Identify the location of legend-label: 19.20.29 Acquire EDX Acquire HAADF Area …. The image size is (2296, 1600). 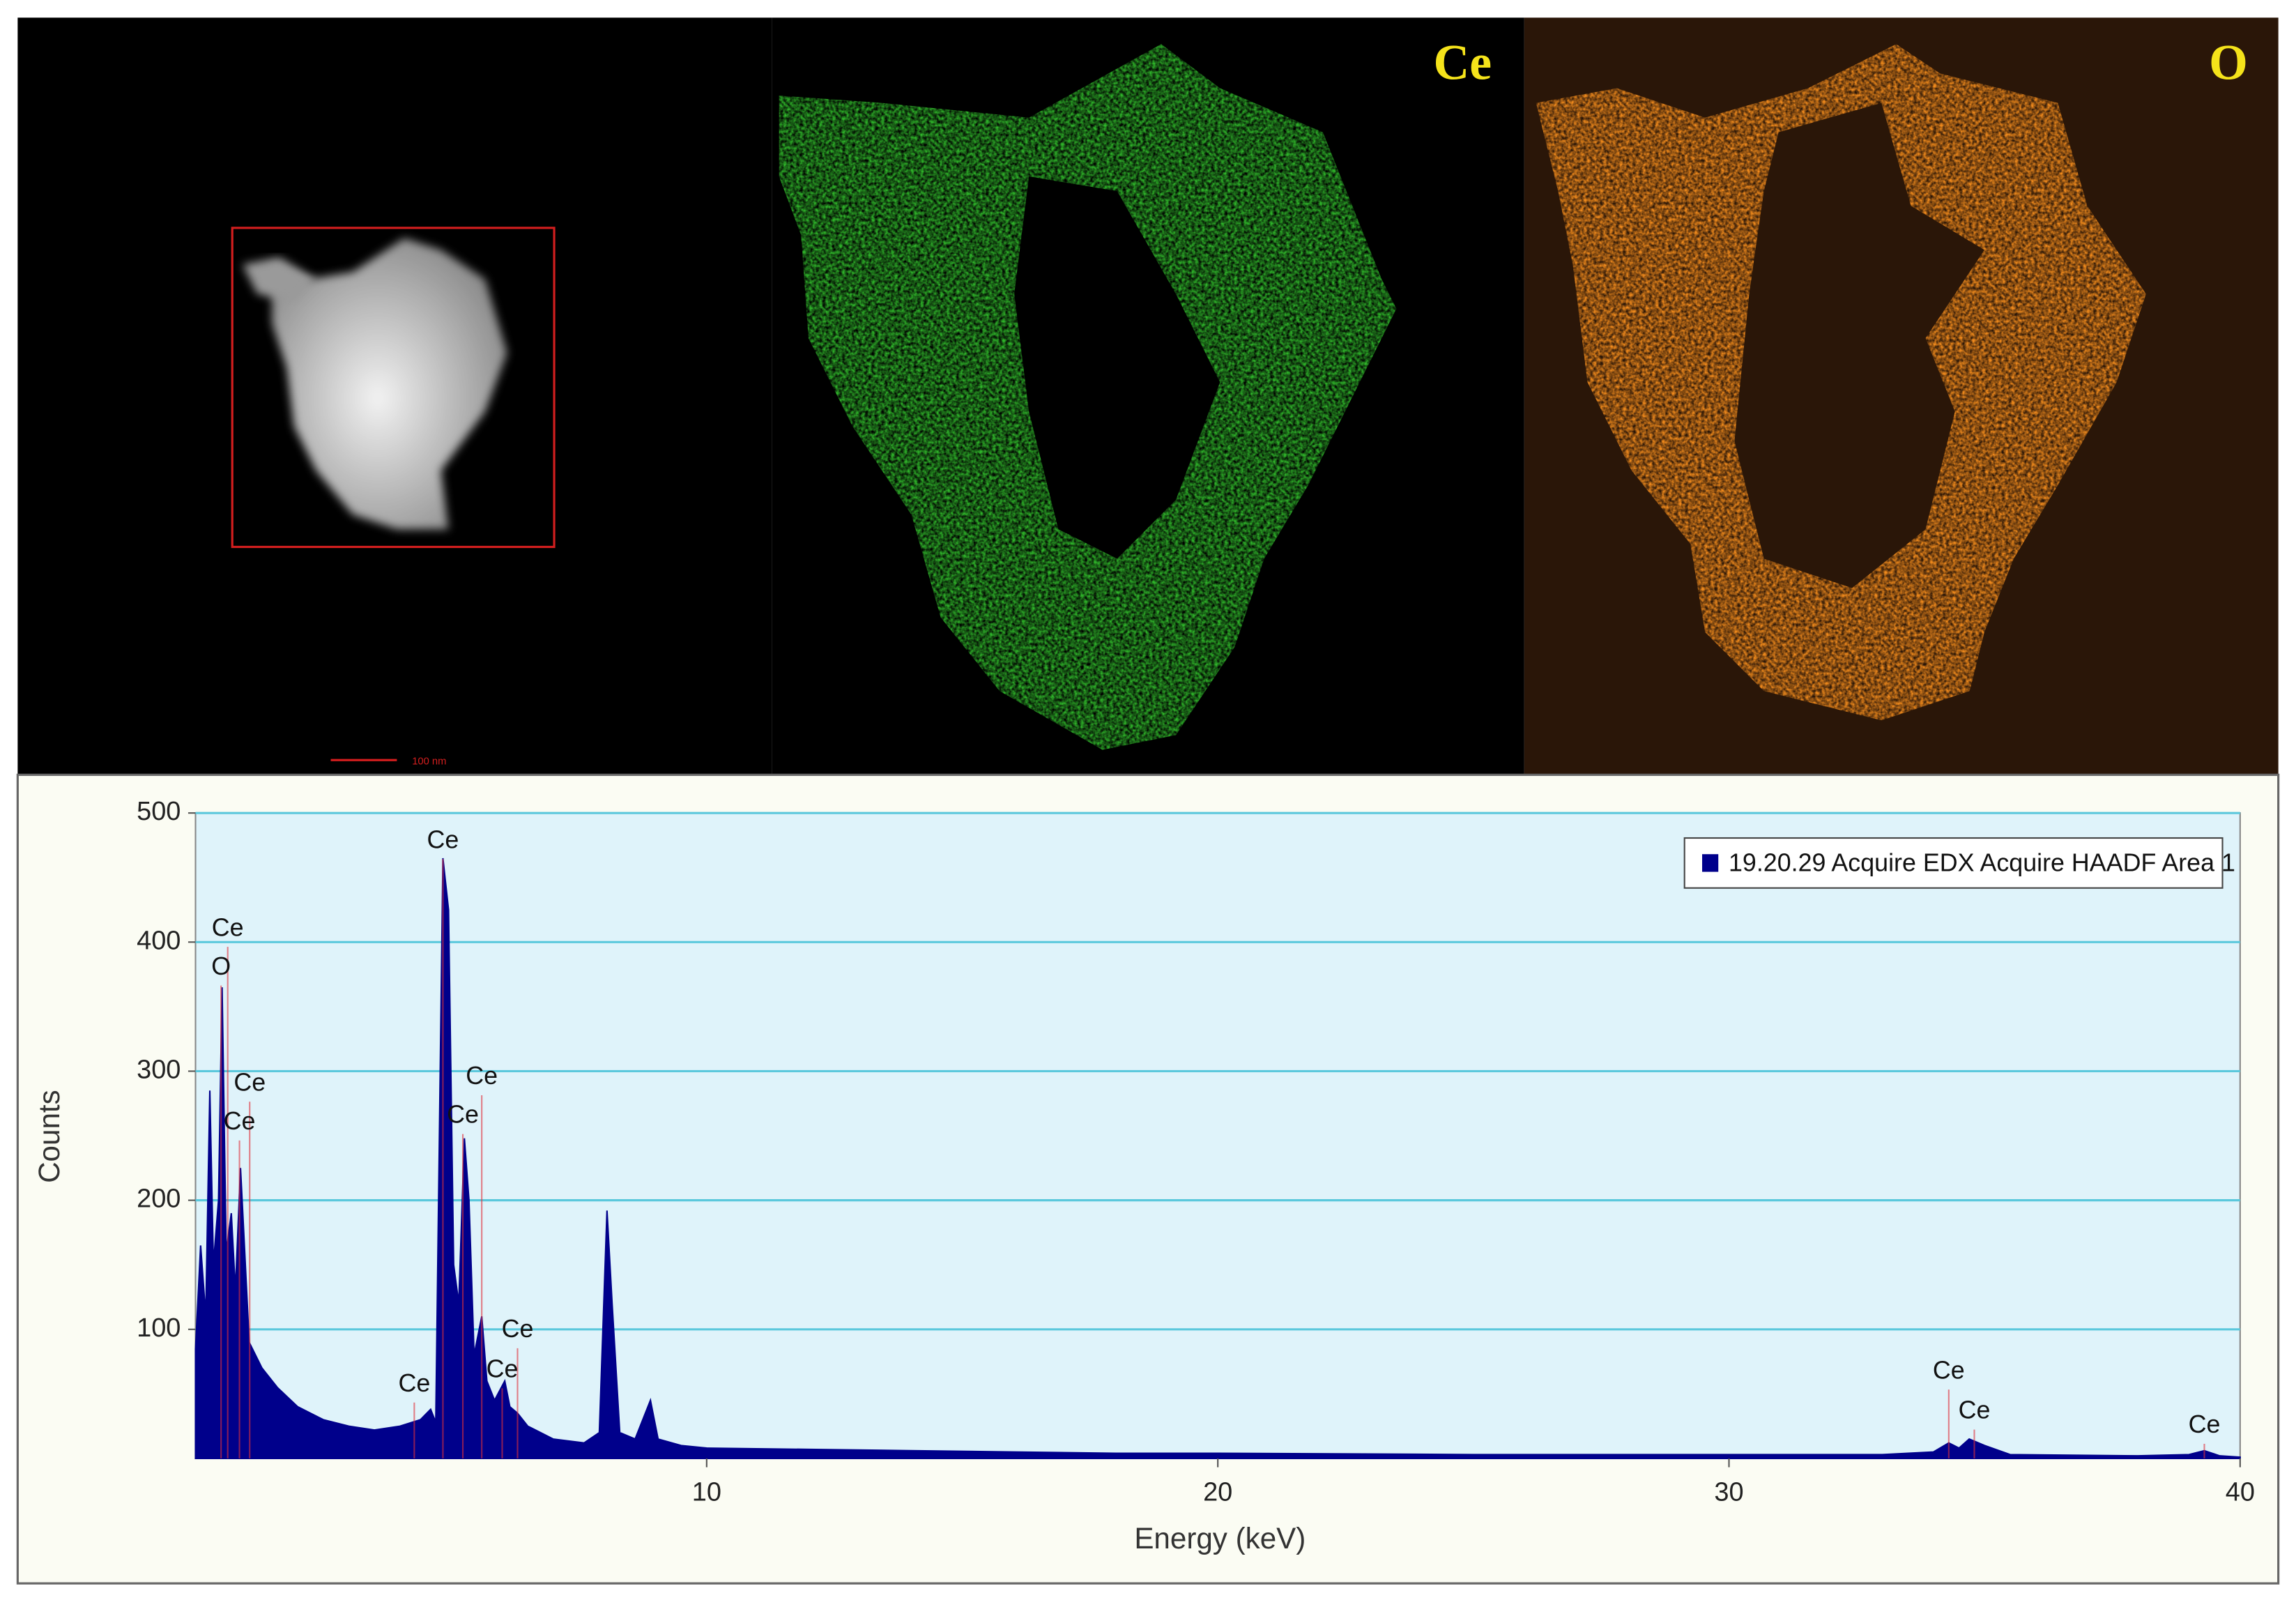
(1982, 862).